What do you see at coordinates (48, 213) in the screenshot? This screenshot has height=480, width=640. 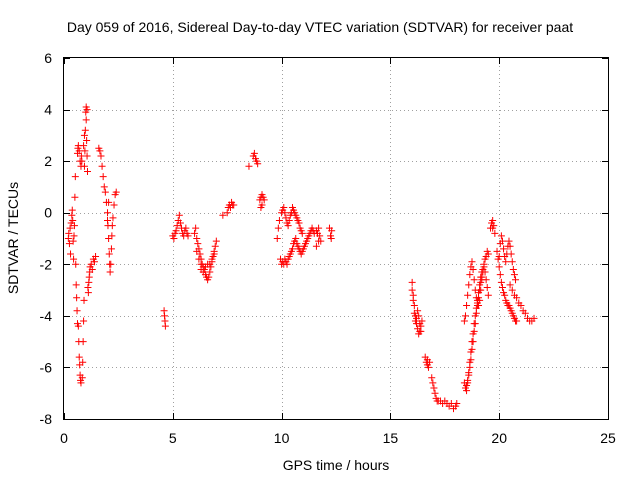 I see `y-tick-label: 0` at bounding box center [48, 213].